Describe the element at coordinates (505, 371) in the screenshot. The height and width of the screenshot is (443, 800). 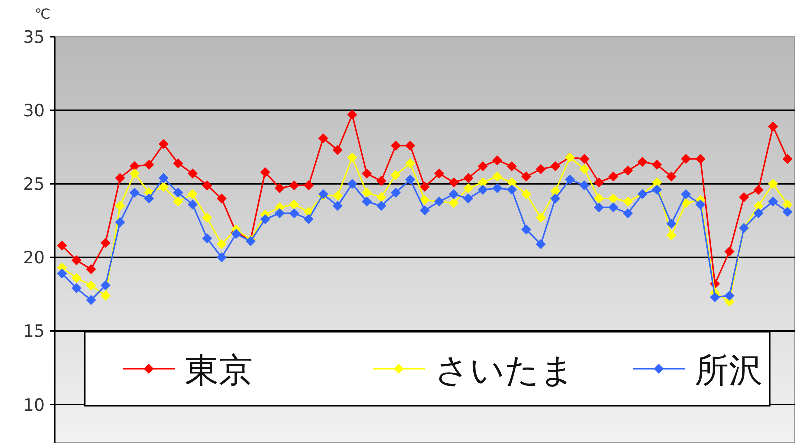
I see `legend-label: さいたま` at that location.